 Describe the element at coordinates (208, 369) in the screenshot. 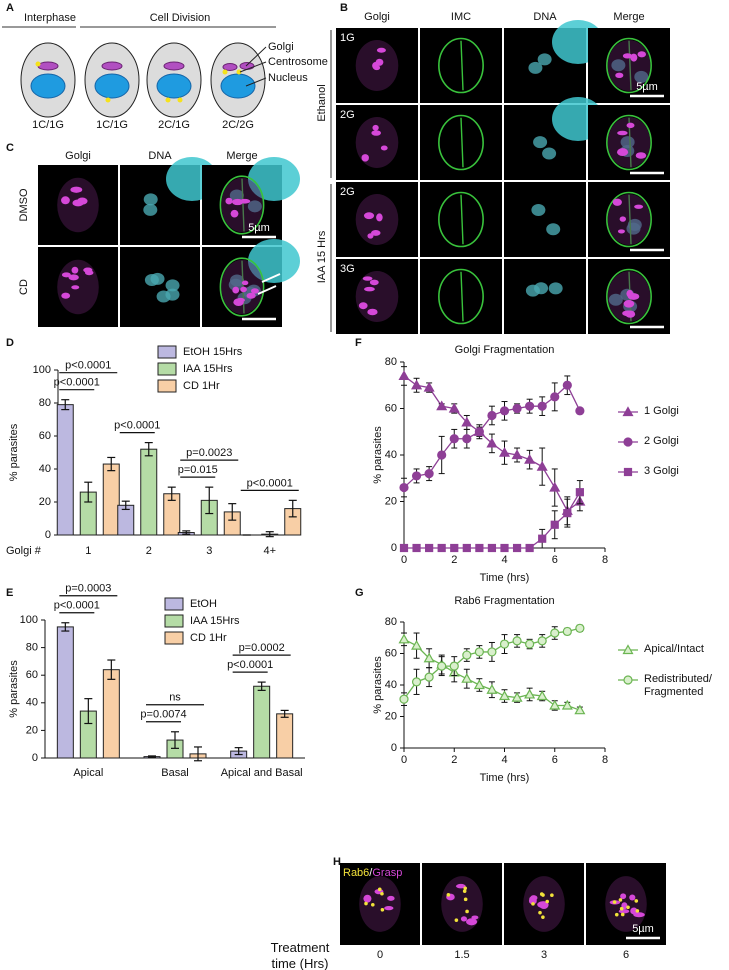

I see `legend-label: IAA 15Hrs` at that location.